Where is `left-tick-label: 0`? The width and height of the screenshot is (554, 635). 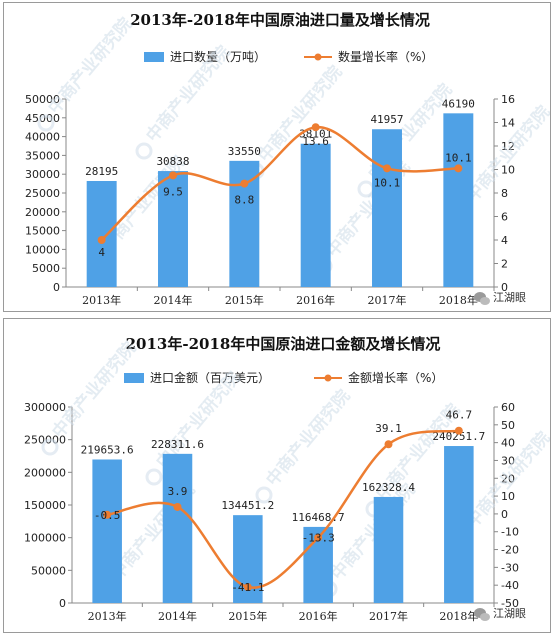
left-tick-label: 0 is located at coordinates (56, 287).